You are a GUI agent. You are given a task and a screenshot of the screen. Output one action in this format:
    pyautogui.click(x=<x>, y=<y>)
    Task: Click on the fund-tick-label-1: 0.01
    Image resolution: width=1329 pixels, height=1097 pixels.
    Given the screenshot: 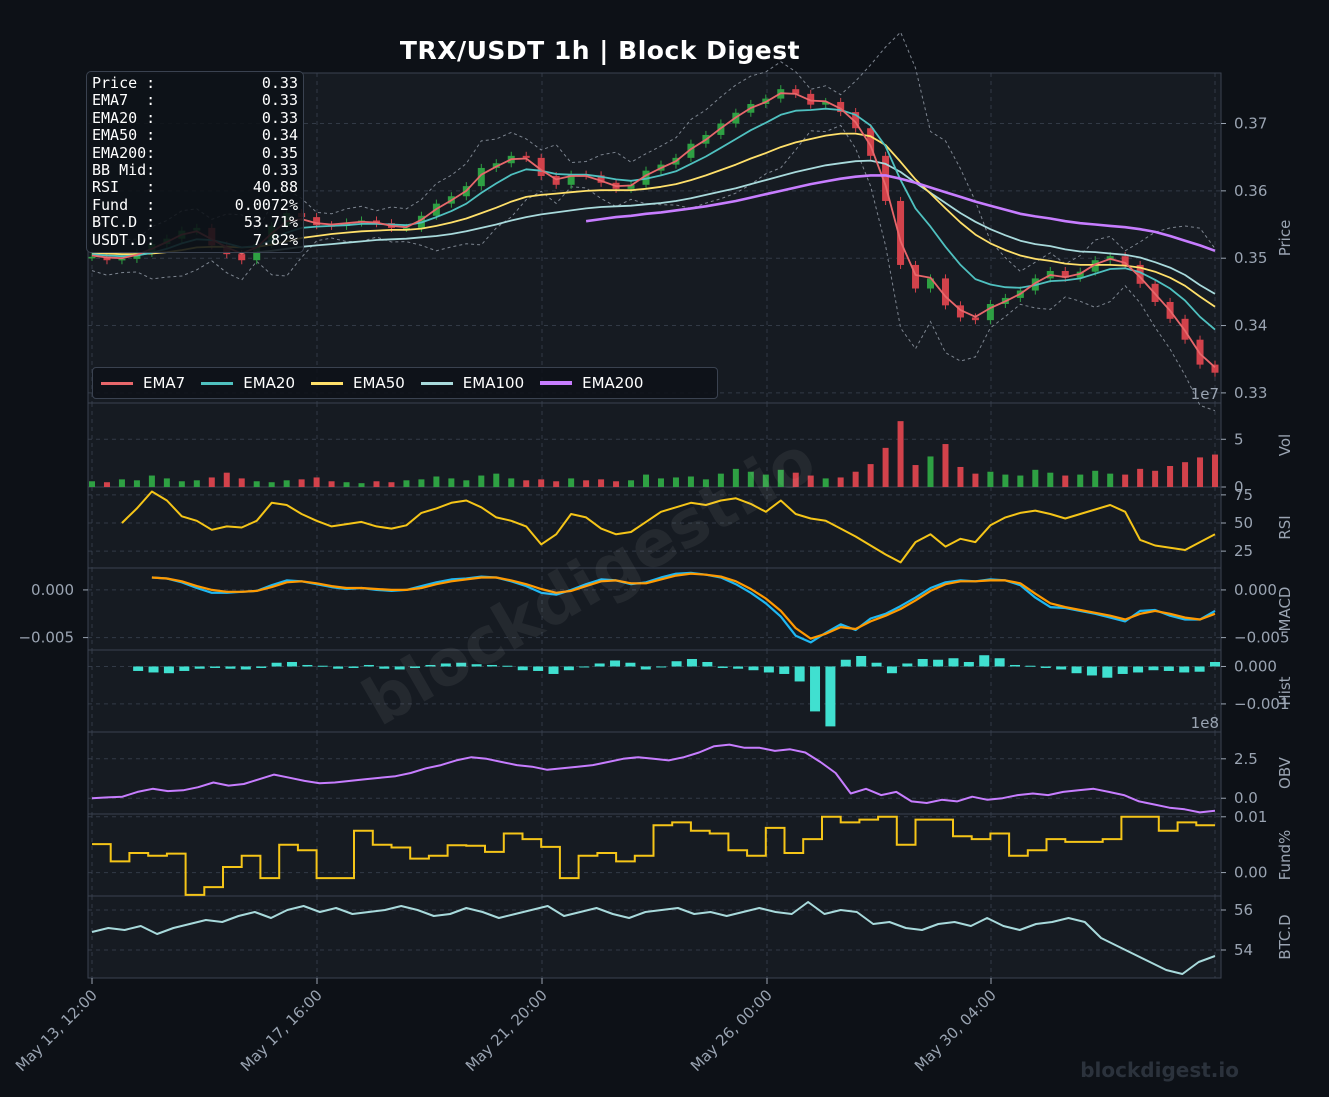 What is the action you would take?
    pyautogui.click(x=1250, y=817)
    